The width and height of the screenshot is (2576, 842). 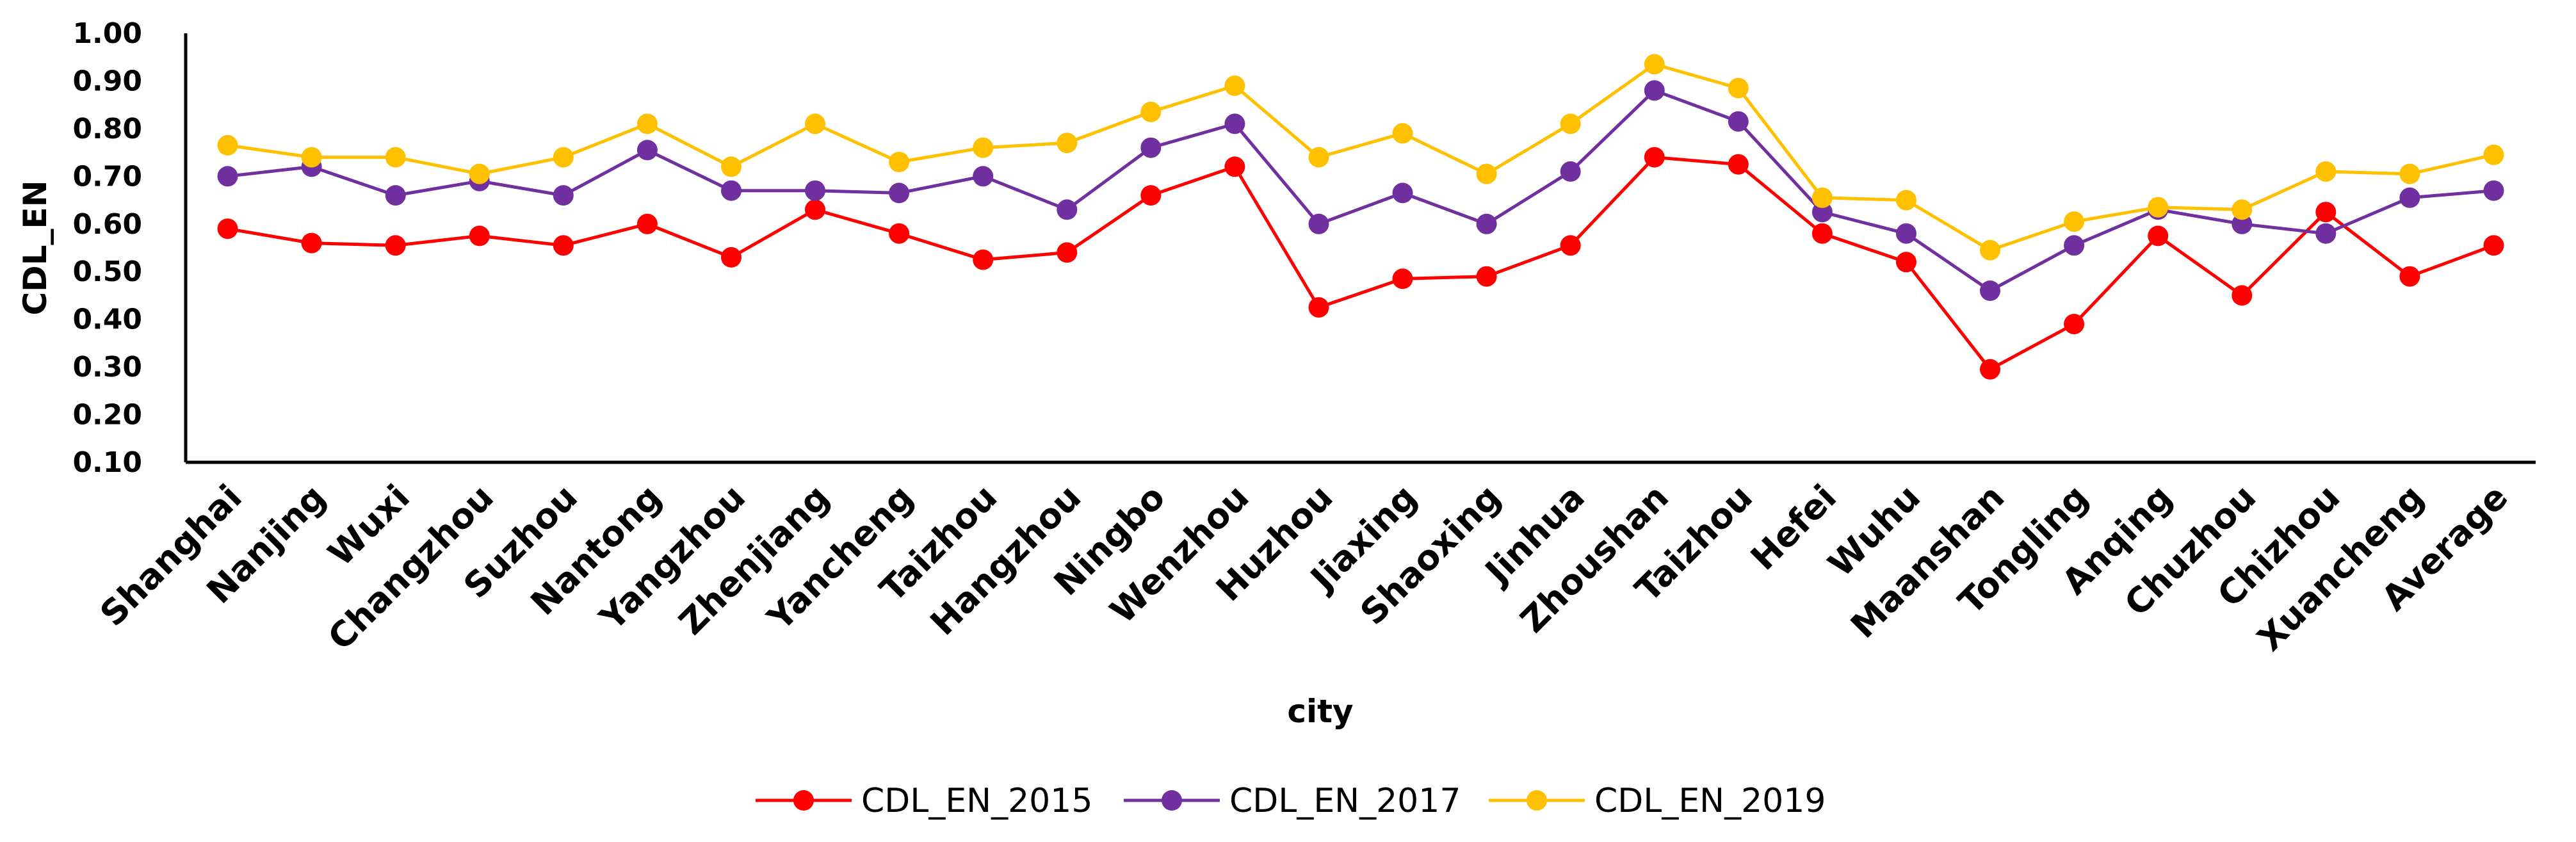 I want to click on y-axis-title: CDL_EN, so click(x=35, y=247).